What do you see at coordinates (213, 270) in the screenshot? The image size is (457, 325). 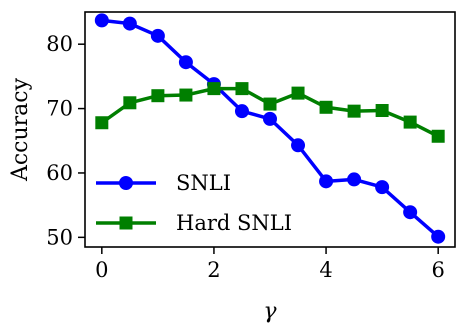 I see `x-tick-label: 2` at bounding box center [213, 270].